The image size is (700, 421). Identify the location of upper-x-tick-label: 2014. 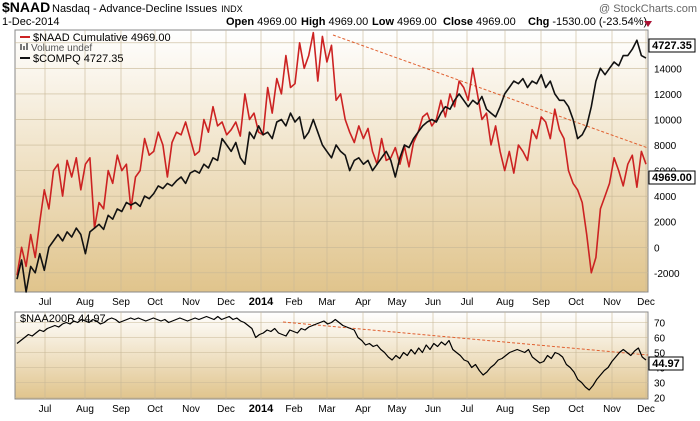
(261, 302).